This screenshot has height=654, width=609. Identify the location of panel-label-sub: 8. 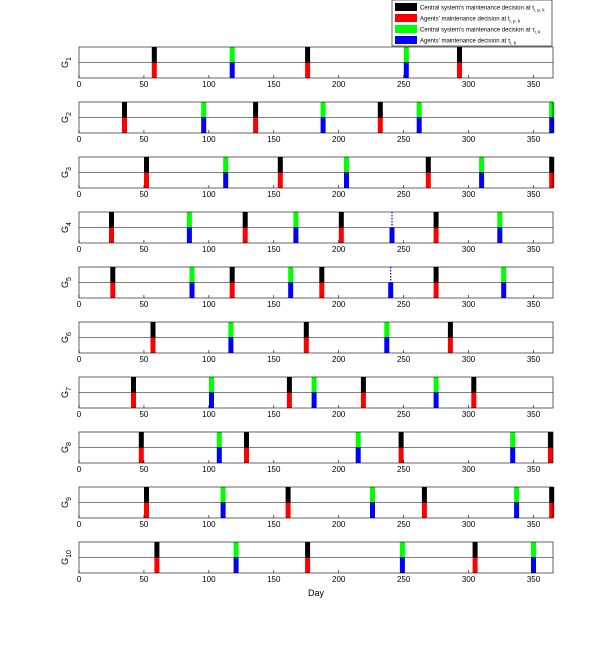
(69, 444).